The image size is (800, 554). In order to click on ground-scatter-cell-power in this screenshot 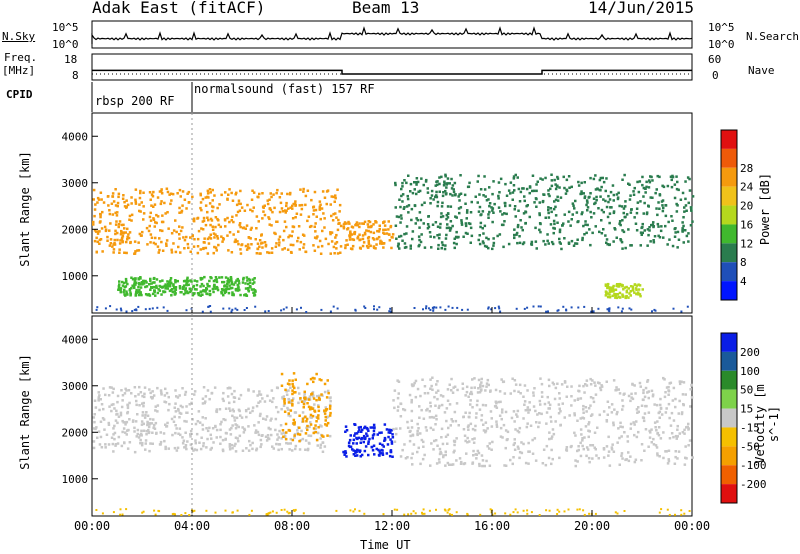, I will do `click(629, 308)`.